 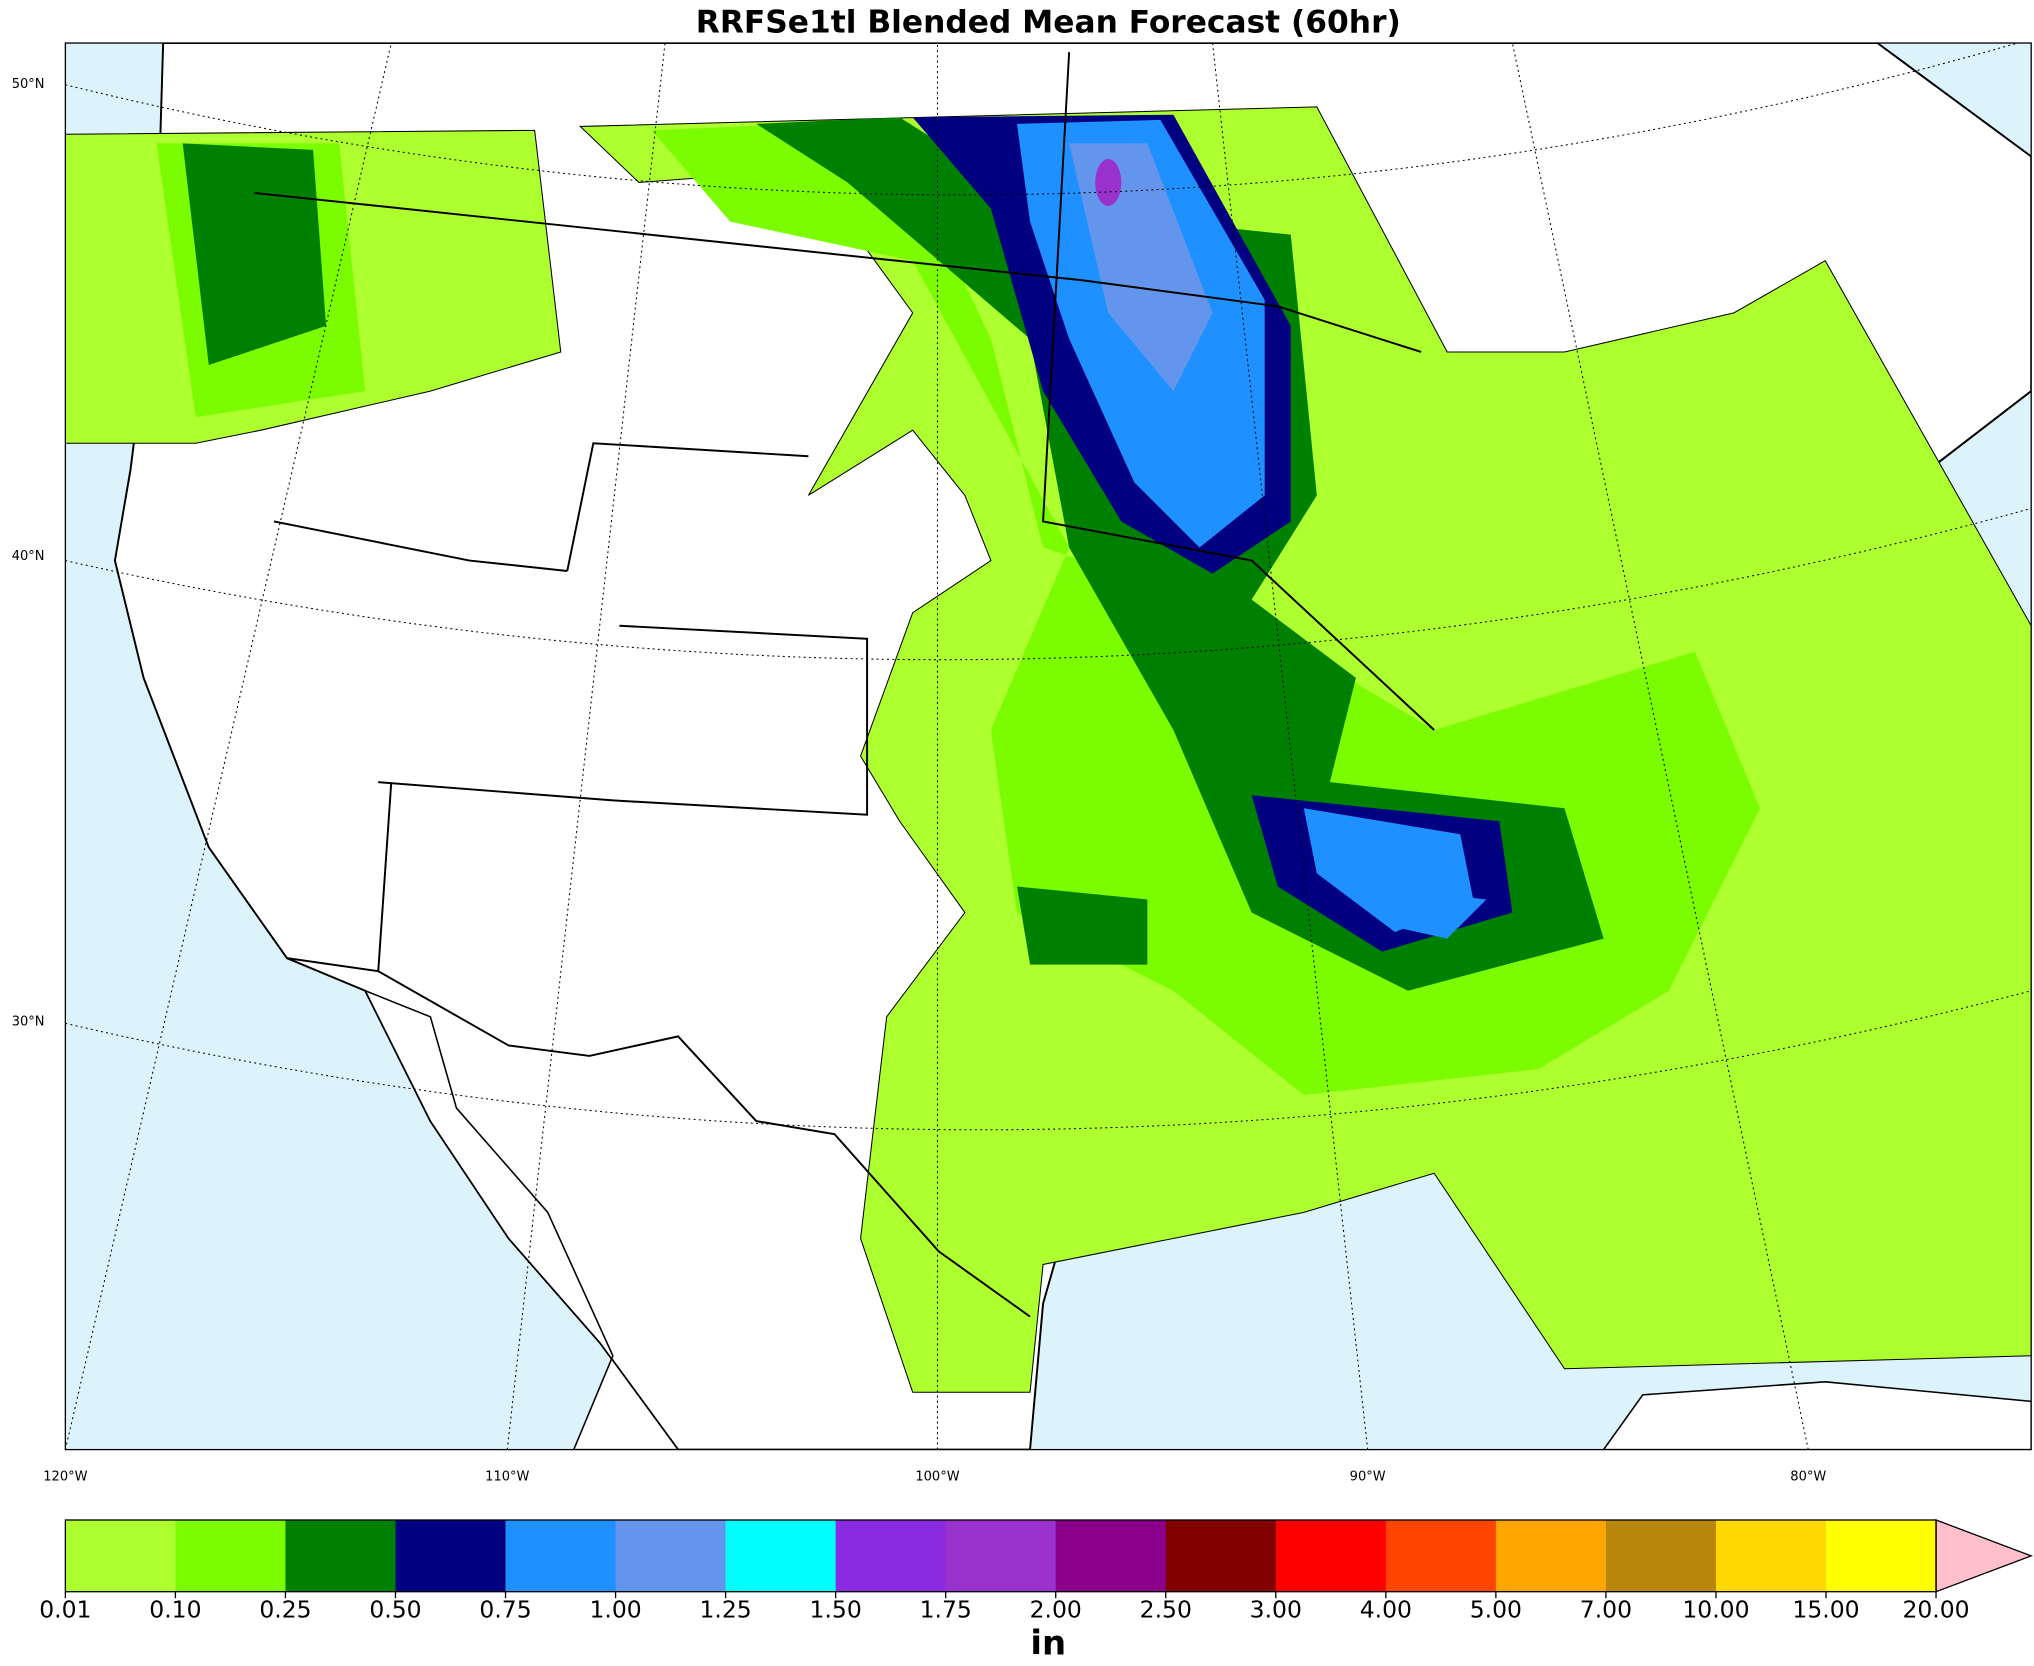 What do you see at coordinates (725, 1610) in the screenshot?
I see `colorbar-tick-label: 1.25` at bounding box center [725, 1610].